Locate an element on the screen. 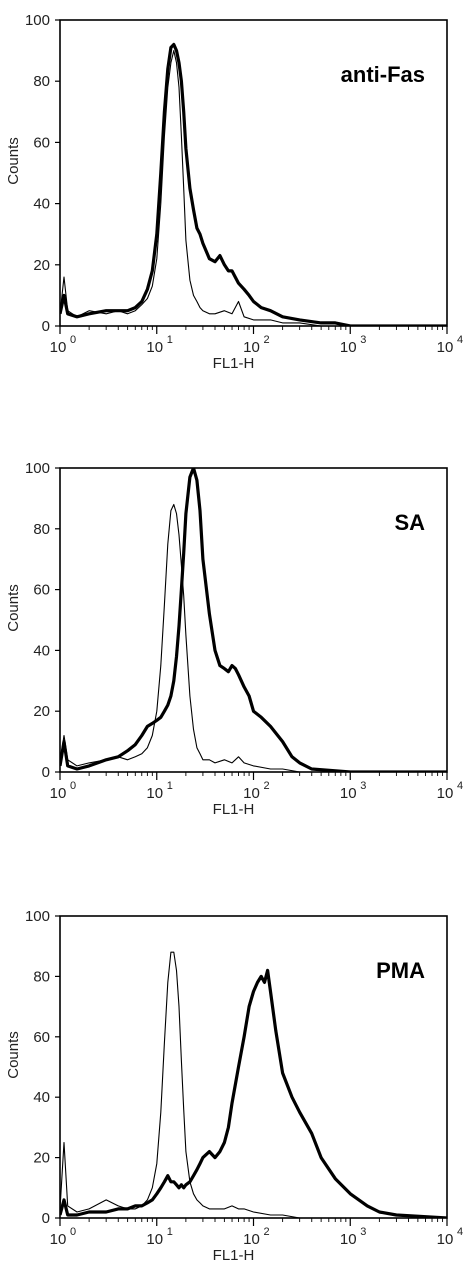  panel-label: PMA is located at coordinates (400, 970).